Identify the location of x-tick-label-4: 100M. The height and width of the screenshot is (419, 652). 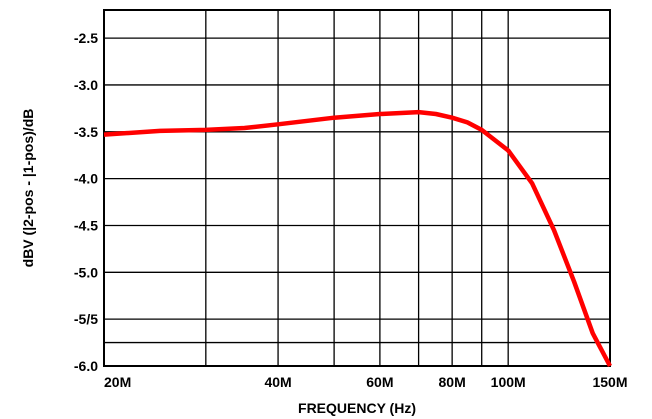
(508, 382).